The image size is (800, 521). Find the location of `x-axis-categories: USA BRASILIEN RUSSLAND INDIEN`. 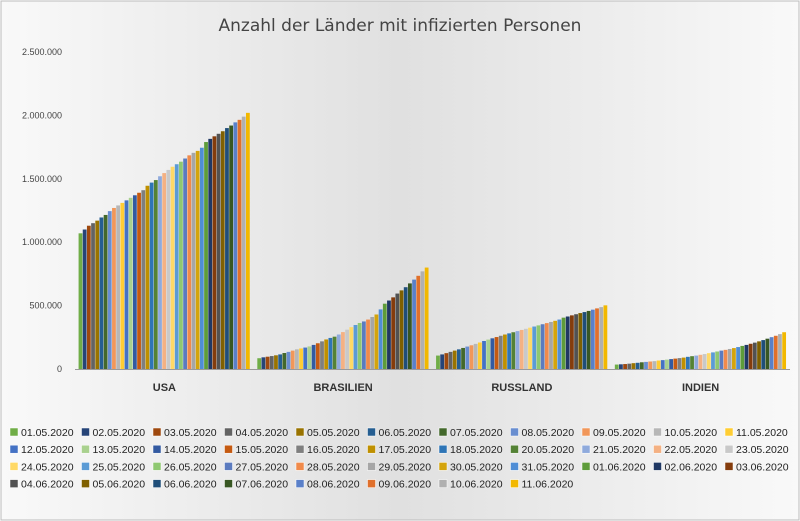

x-axis-categories: USA BRASILIEN RUSSLAND INDIEN is located at coordinates (436, 388).